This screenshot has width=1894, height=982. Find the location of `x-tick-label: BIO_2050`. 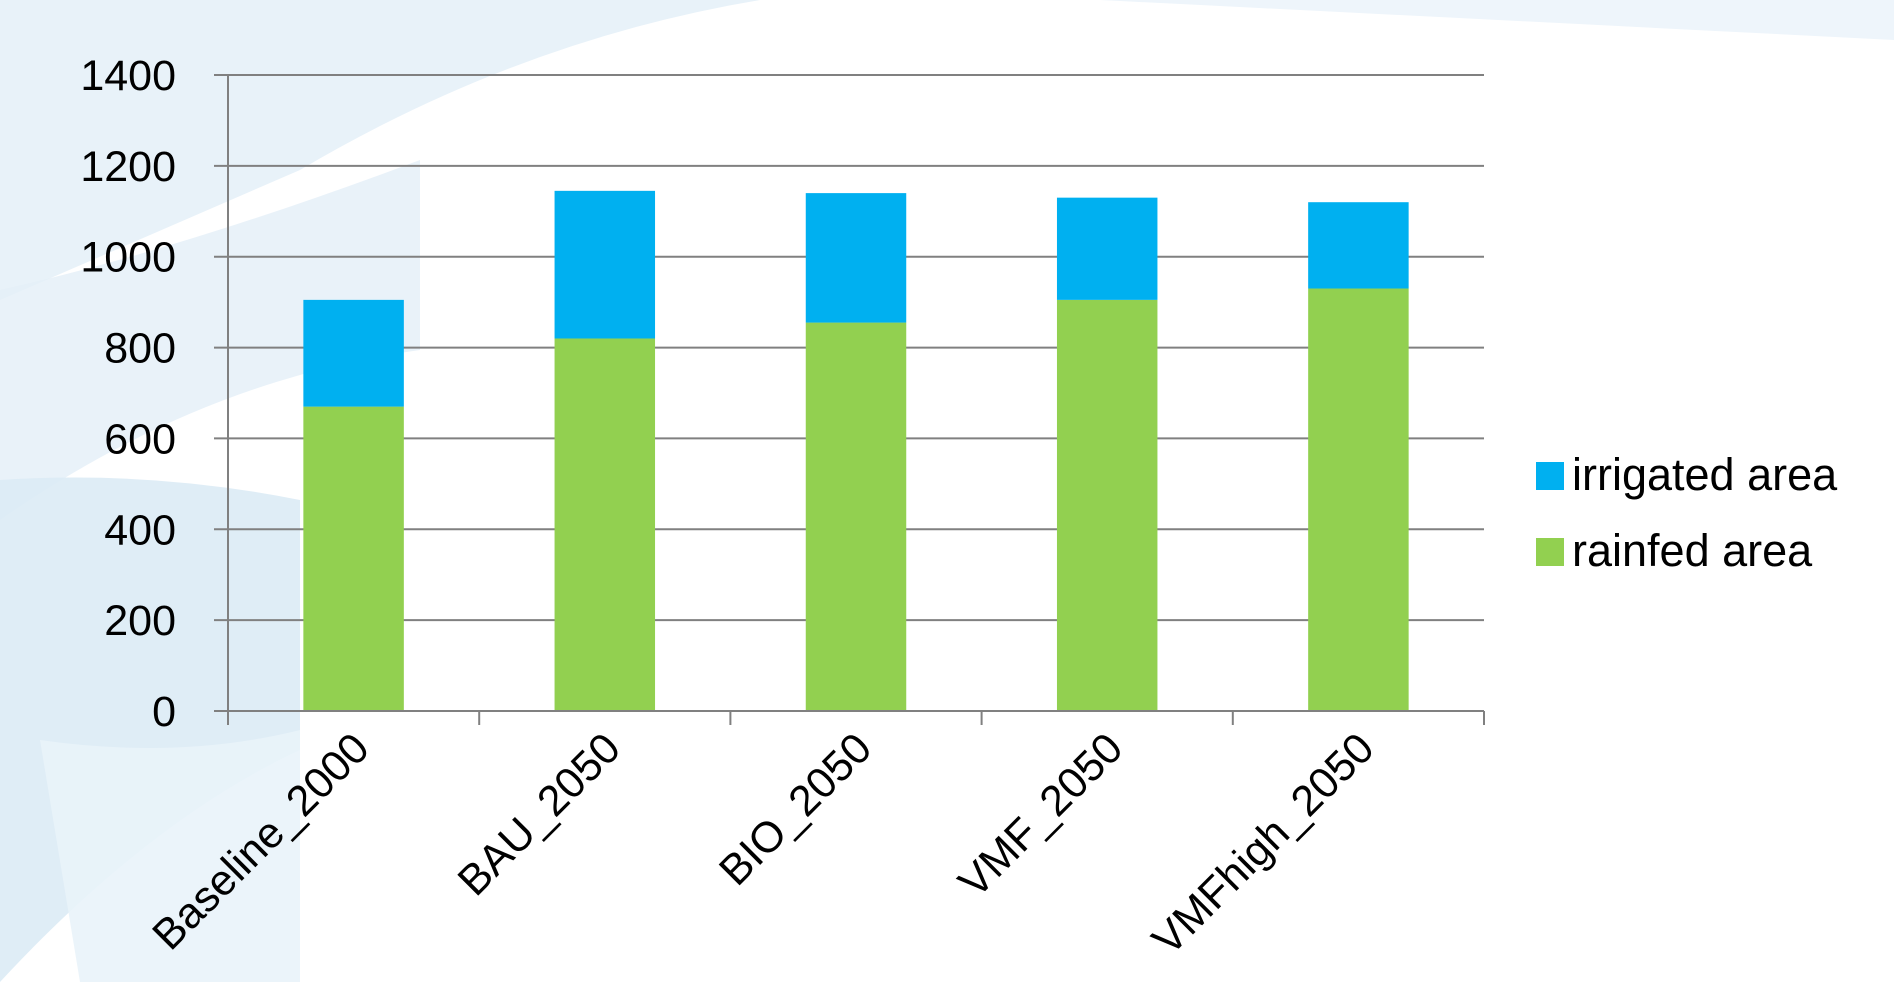

x-tick-label: BIO_2050 is located at coordinates (795, 809).